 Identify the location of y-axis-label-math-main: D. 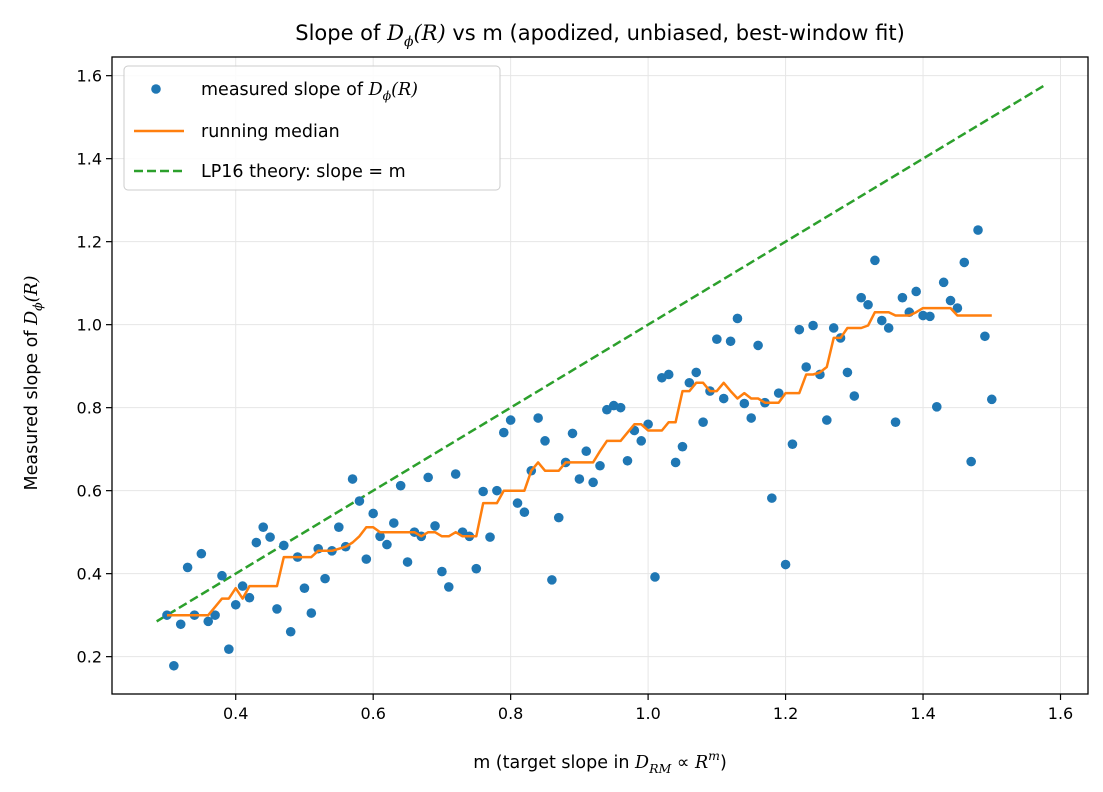
(32, 318).